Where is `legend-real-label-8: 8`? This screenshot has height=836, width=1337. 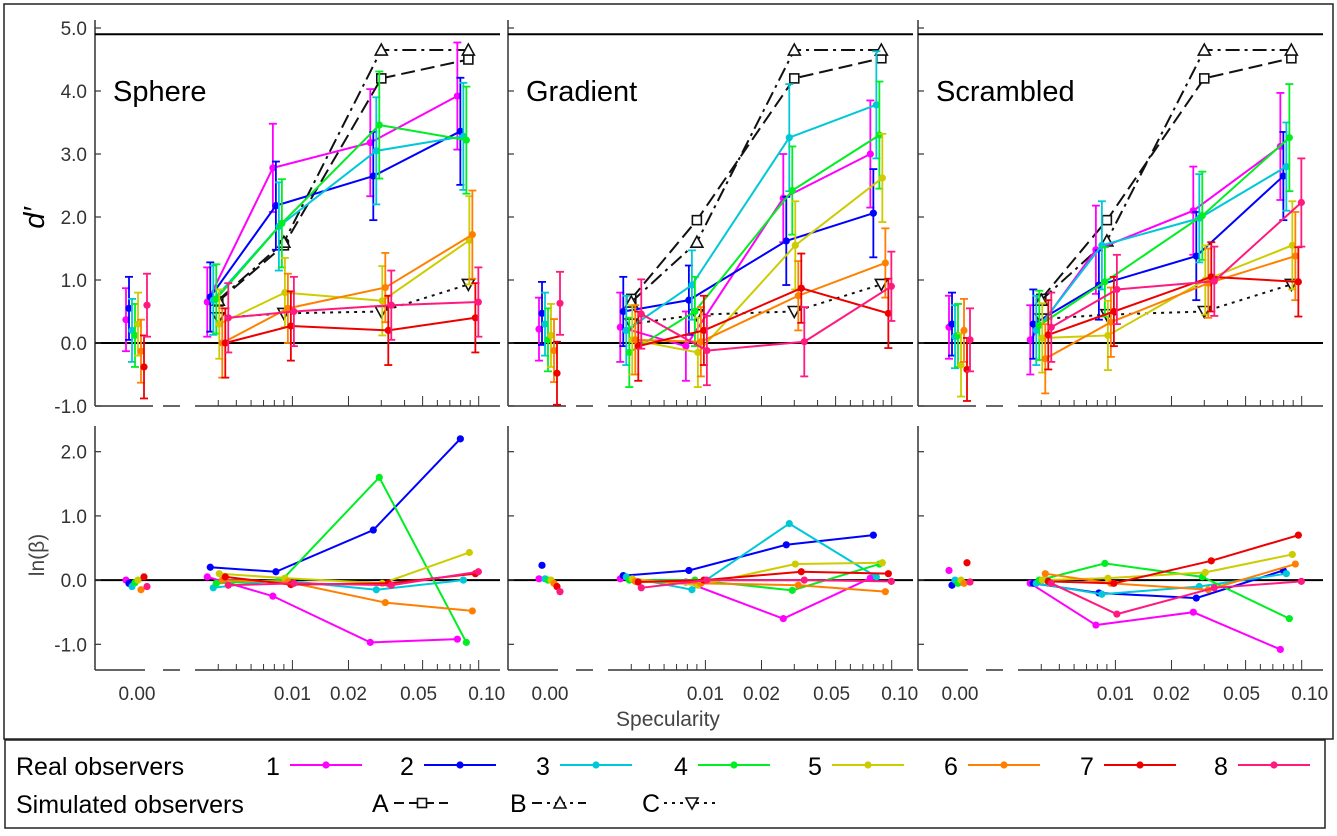
legend-real-label-8: 8 is located at coordinates (1221, 767).